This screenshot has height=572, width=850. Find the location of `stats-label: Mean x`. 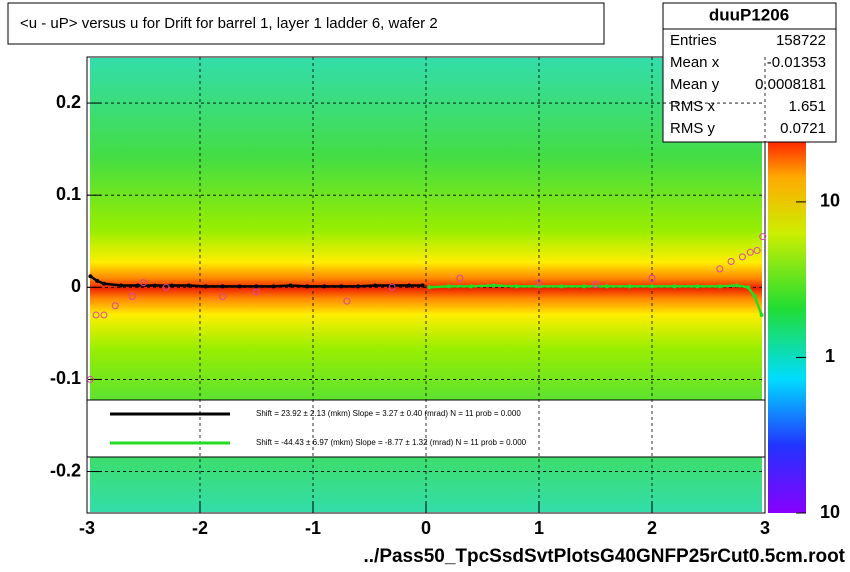

stats-label: Mean x is located at coordinates (695, 62).